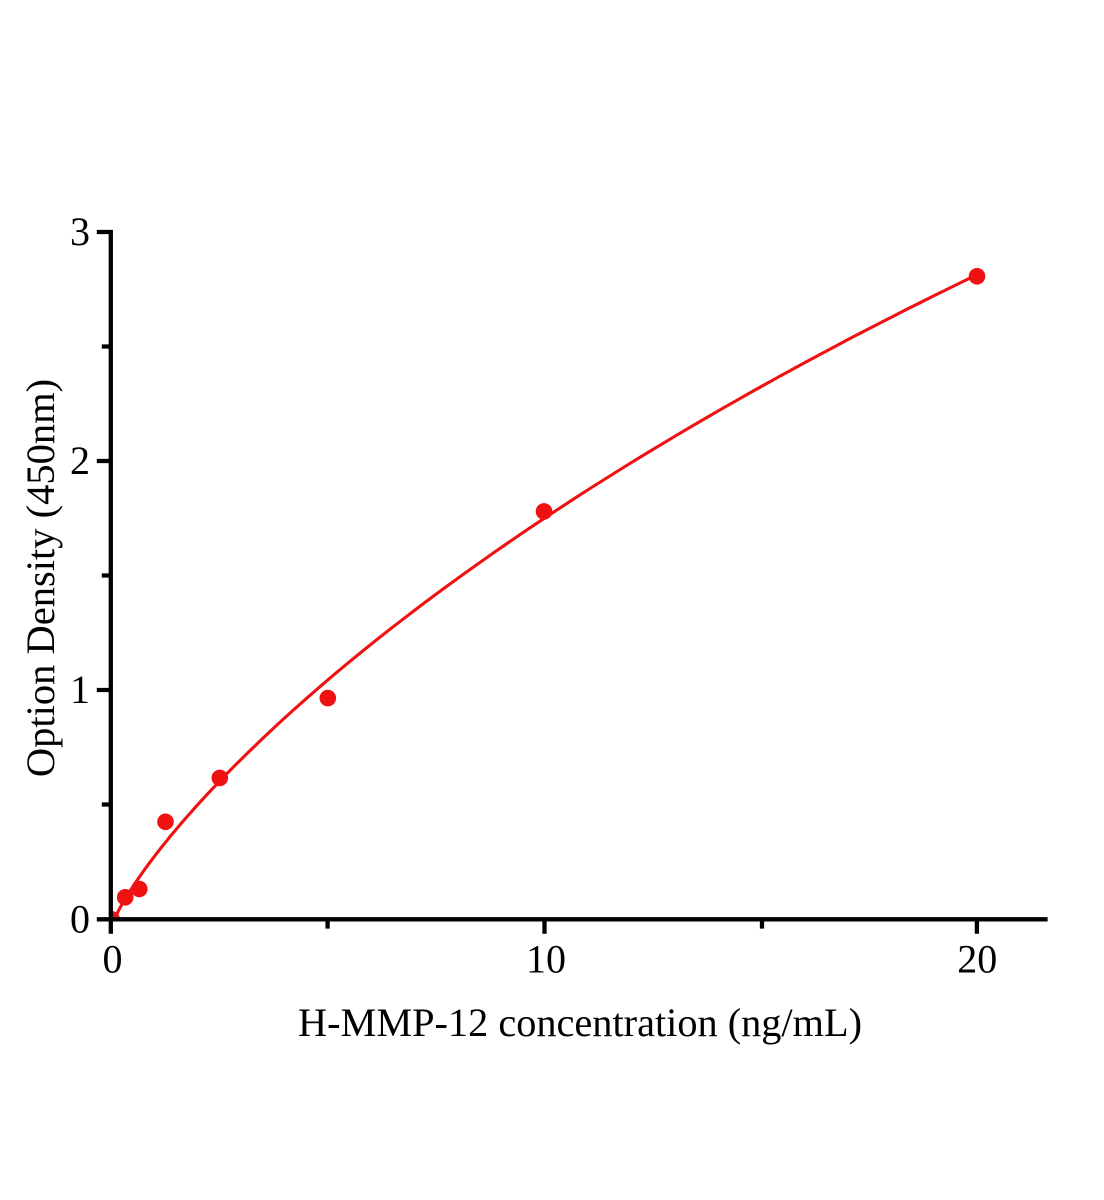 The height and width of the screenshot is (1200, 1104). Describe the element at coordinates (80, 231) in the screenshot. I see `svg-text: 3` at that location.